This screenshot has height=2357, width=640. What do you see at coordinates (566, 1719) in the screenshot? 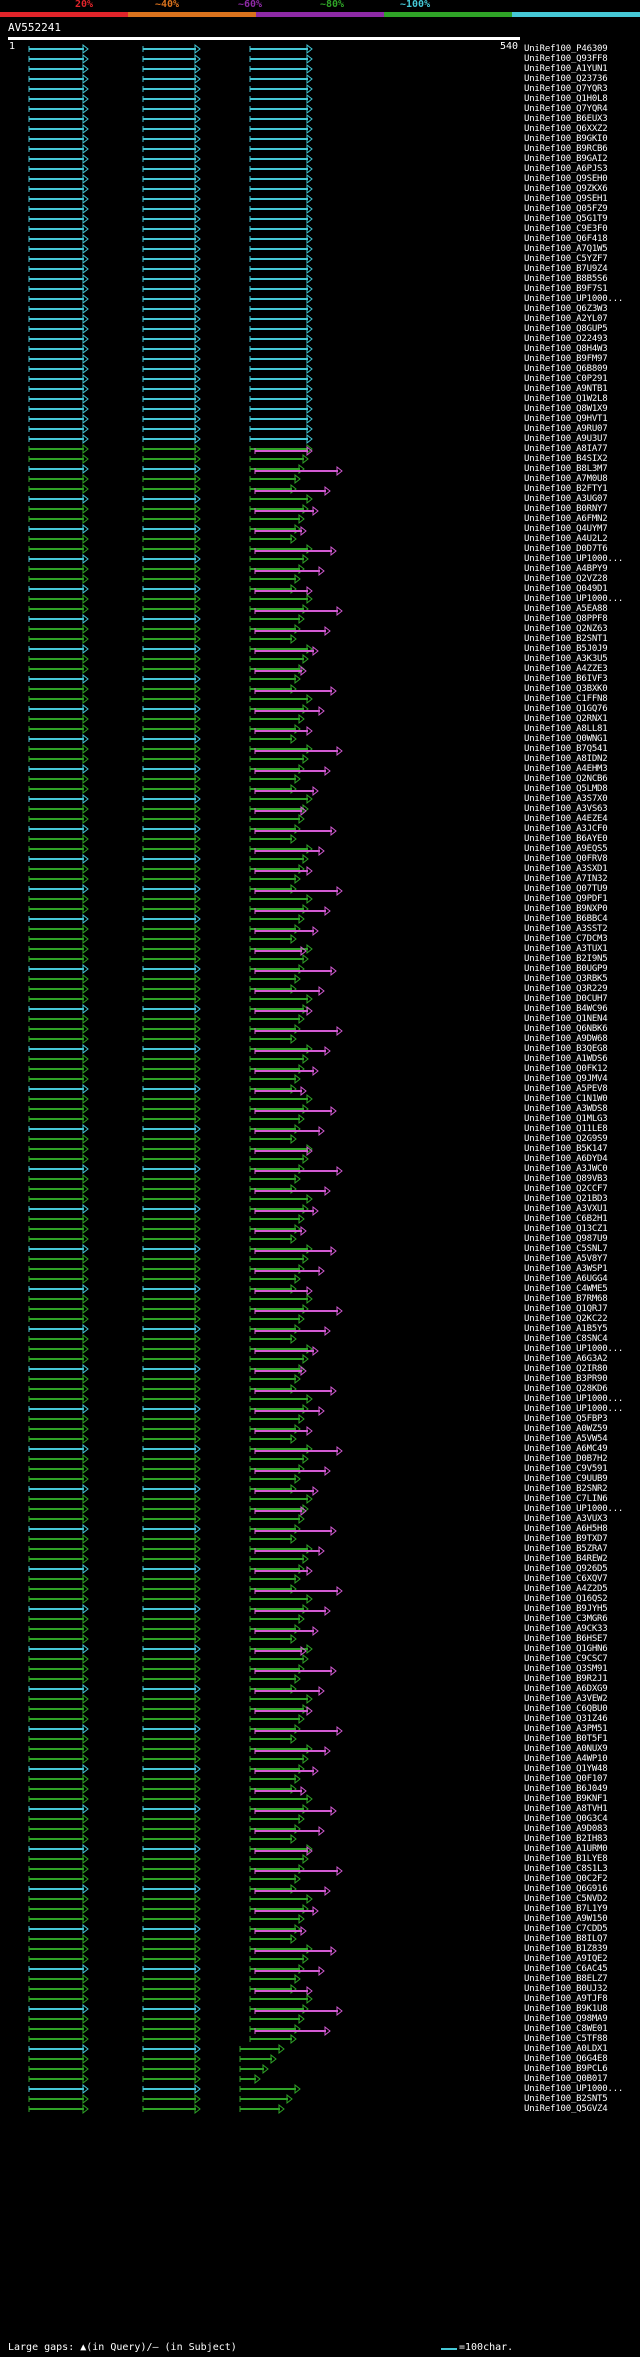
I see `hit-label: UniRef100_Q31Z46` at bounding box center [566, 1719].